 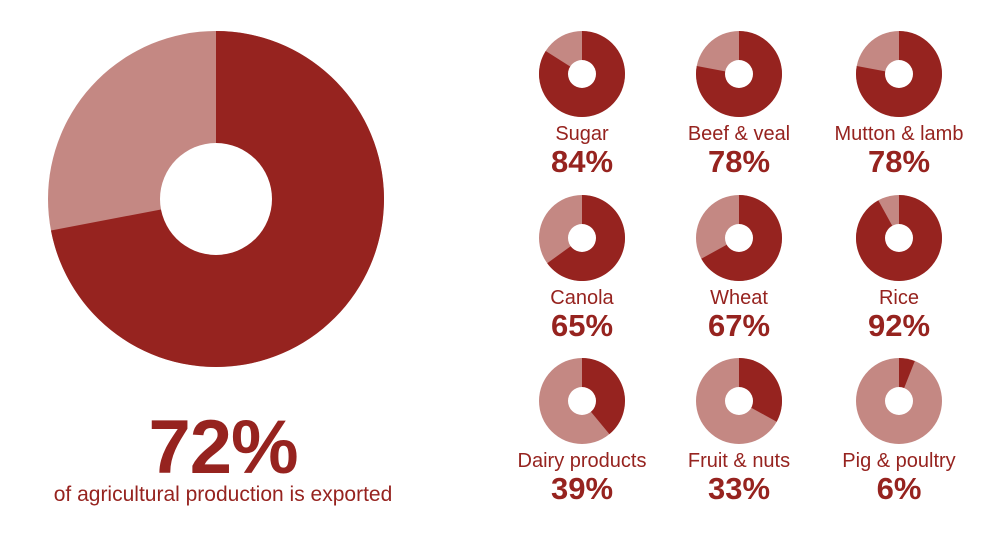 I want to click on item-label: Fruit & nuts, so click(x=739, y=461).